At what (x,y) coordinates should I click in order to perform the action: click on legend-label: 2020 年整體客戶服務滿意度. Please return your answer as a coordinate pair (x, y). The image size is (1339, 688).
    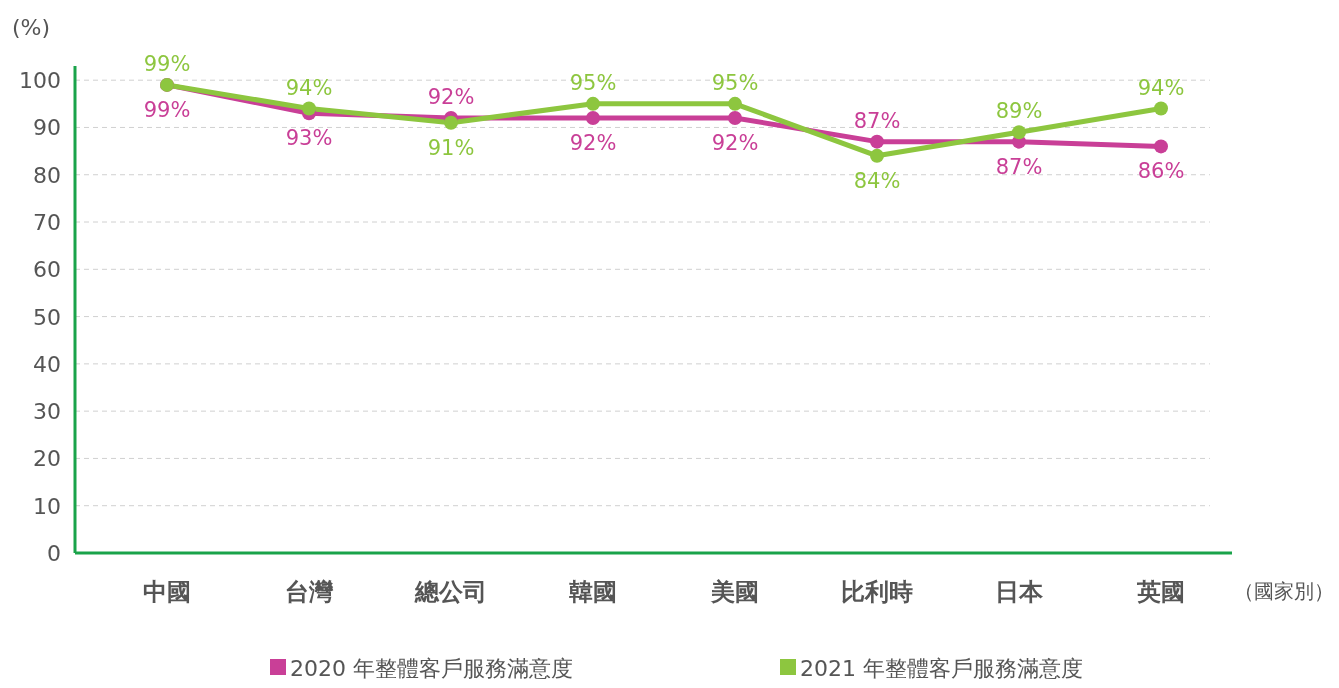
    Looking at the image, I should click on (431, 668).